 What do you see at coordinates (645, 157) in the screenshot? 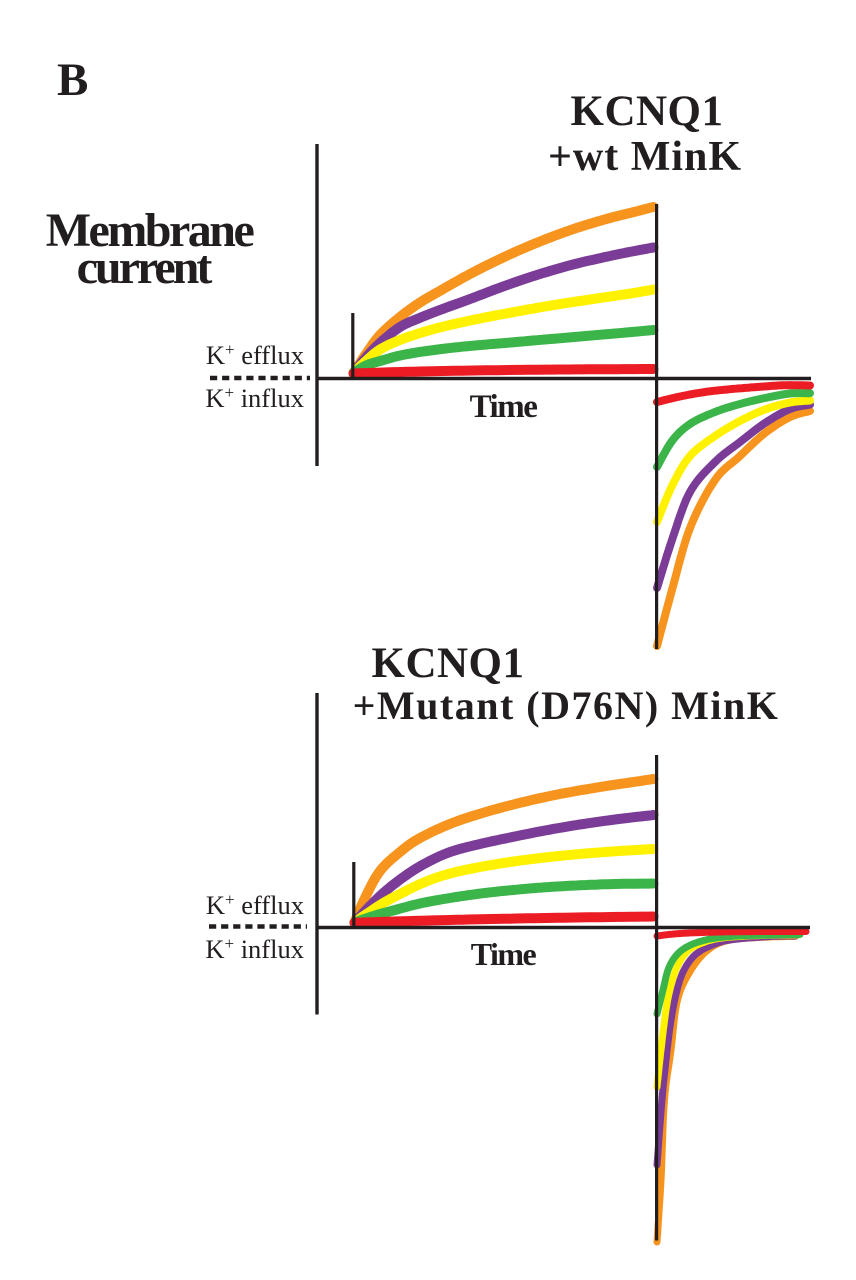
I see `svg-text: +wt MinK` at bounding box center [645, 157].